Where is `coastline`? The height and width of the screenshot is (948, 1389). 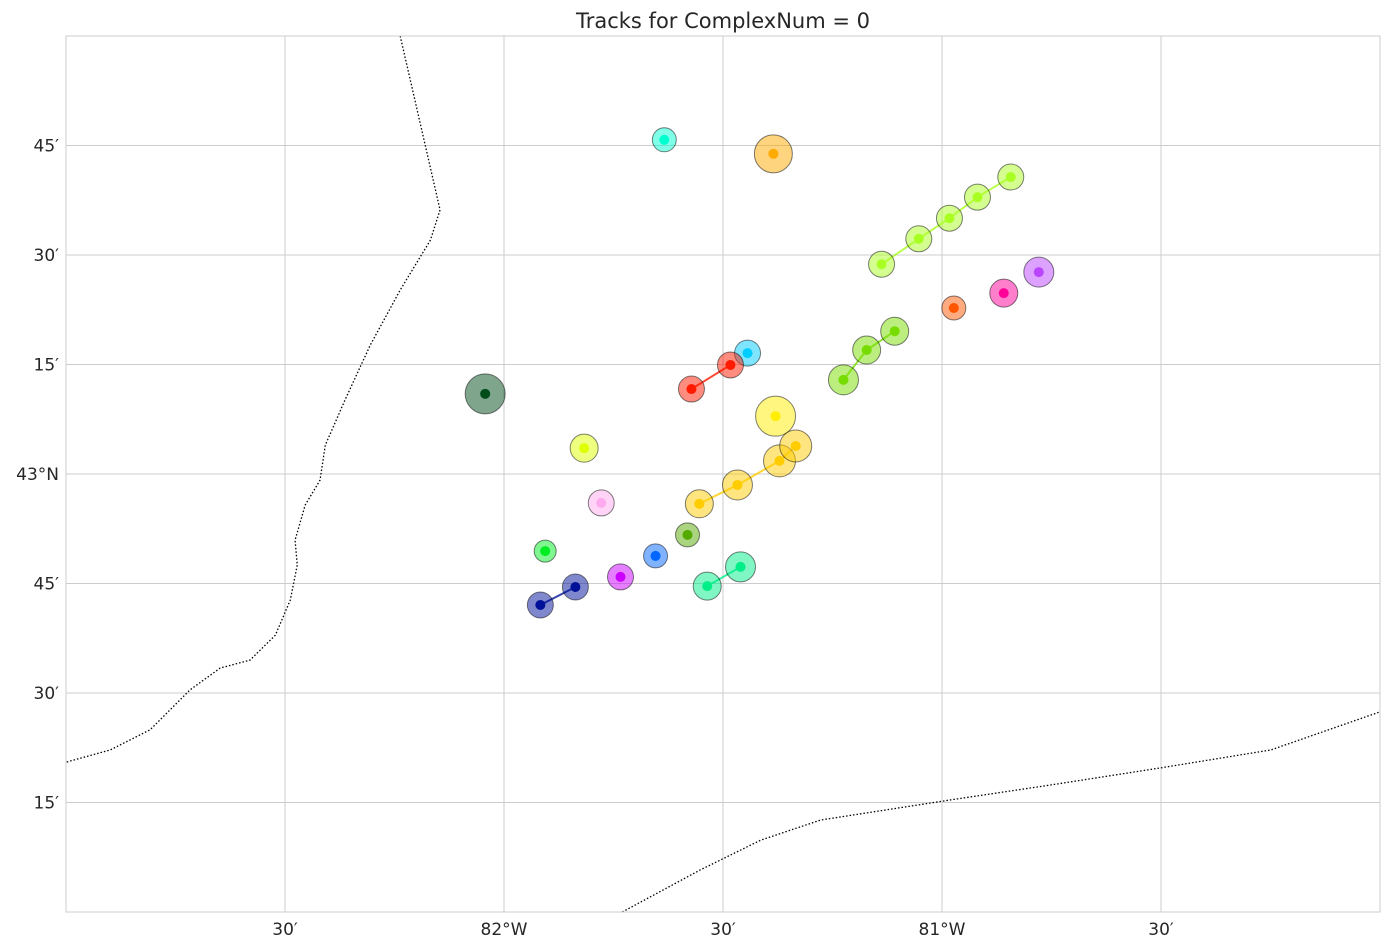
coastline is located at coordinates (1001, 812).